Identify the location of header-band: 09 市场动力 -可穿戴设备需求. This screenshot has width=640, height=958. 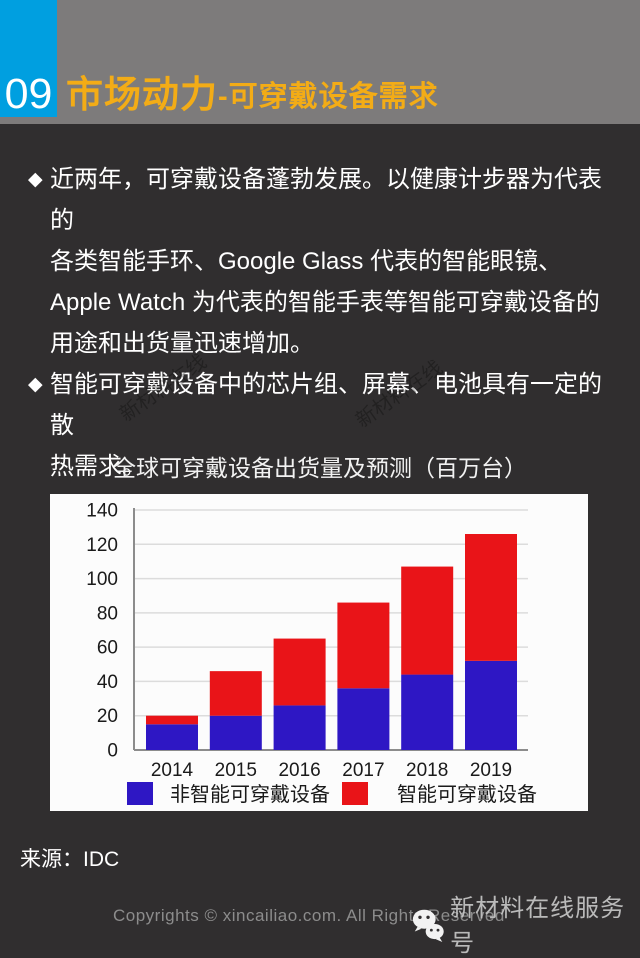
(320, 62).